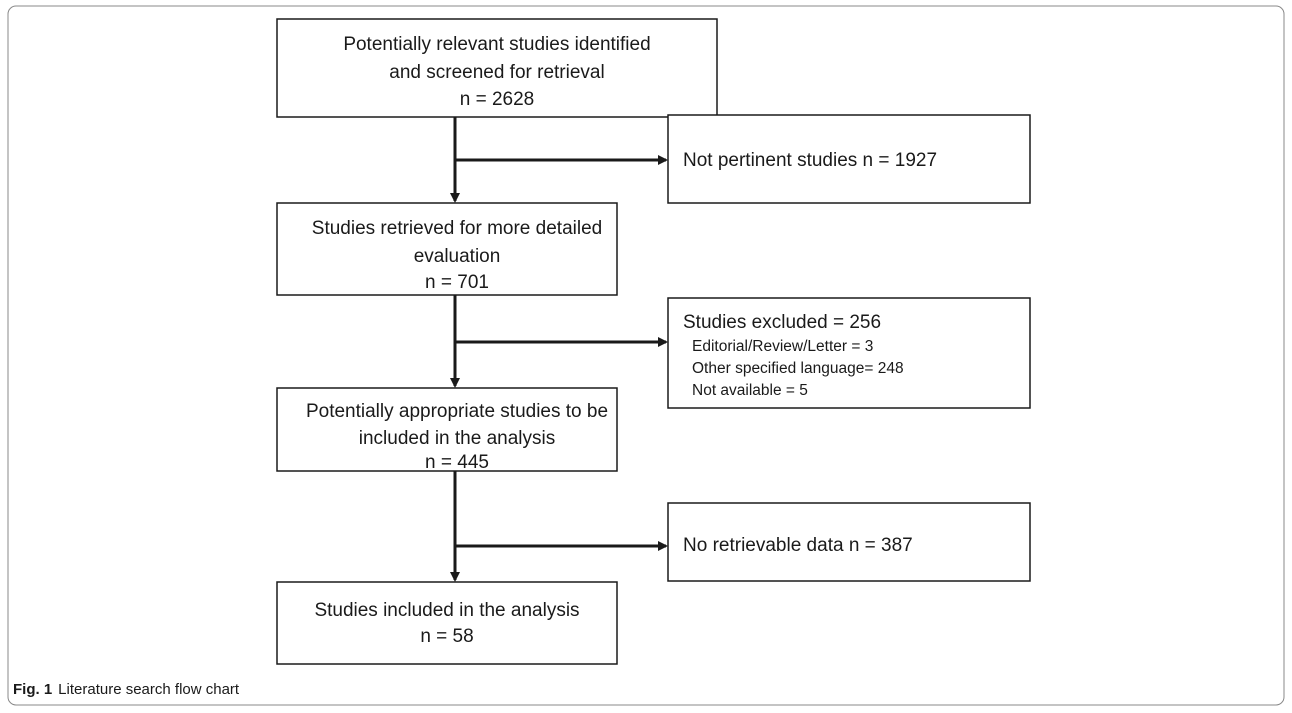 The height and width of the screenshot is (713, 1292). What do you see at coordinates (457, 228) in the screenshot?
I see `node-text: Studies retrieved for more detailed` at bounding box center [457, 228].